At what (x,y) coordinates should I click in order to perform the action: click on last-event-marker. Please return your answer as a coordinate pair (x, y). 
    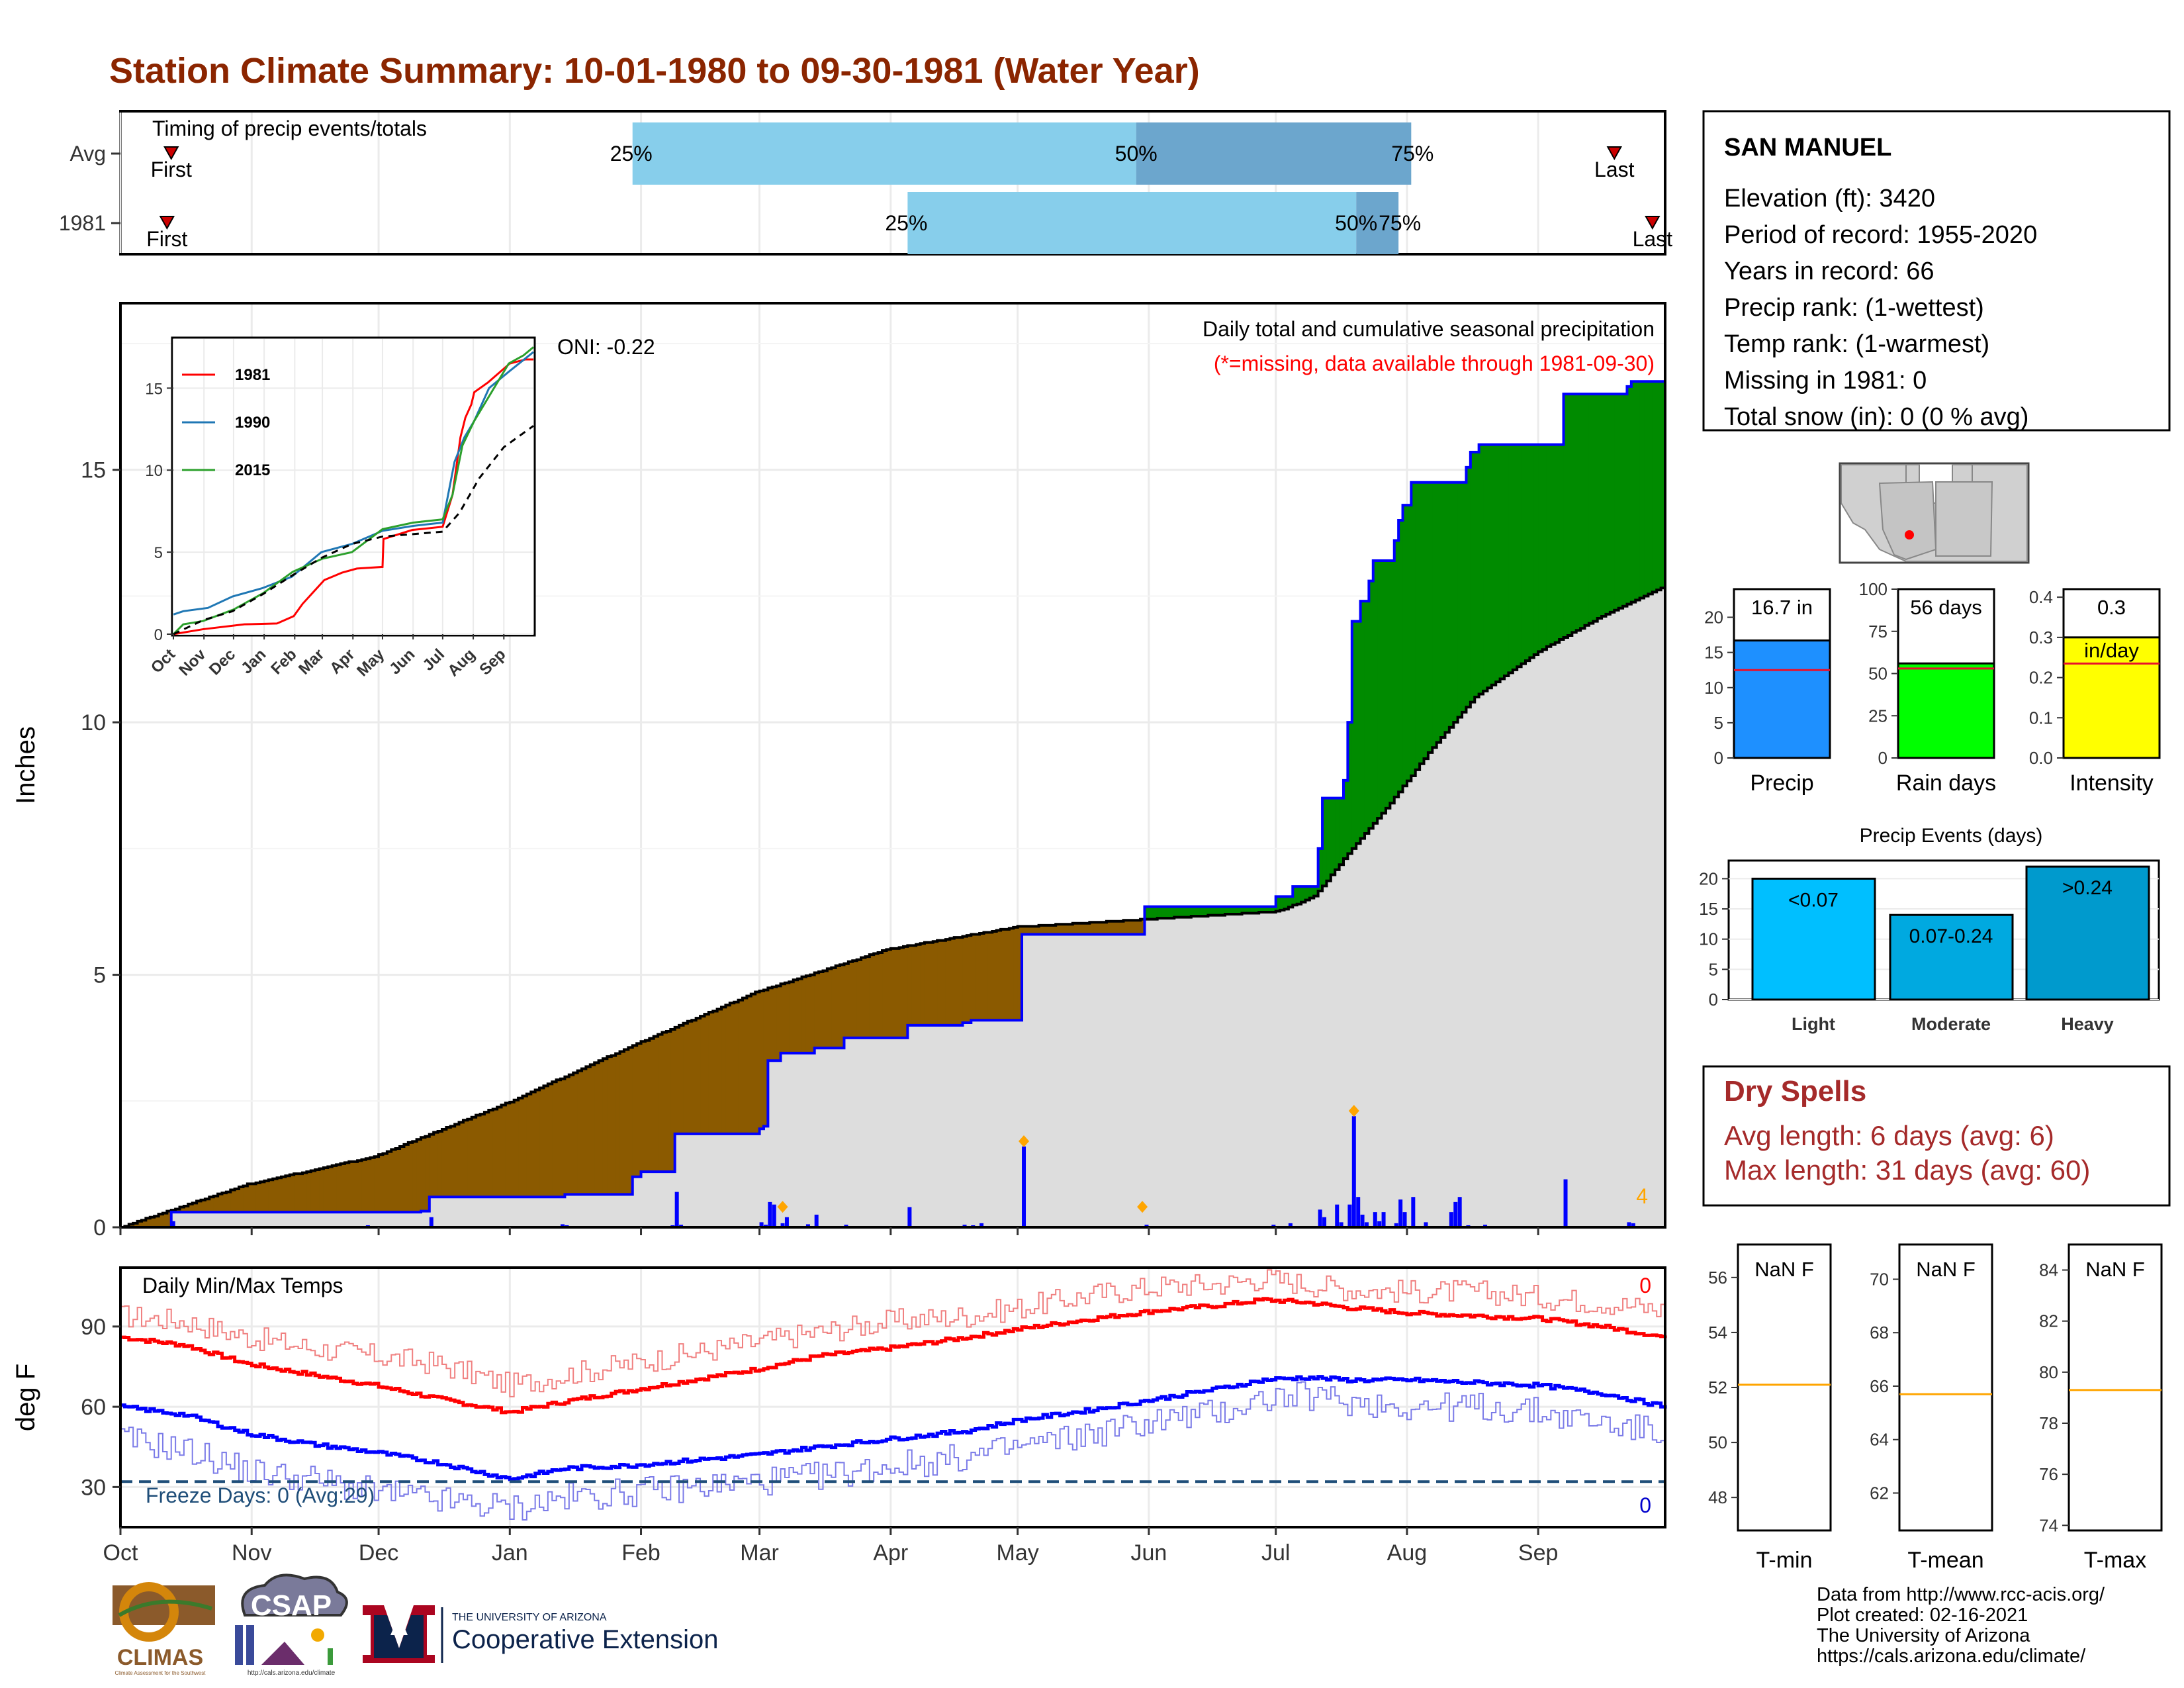
    Looking at the image, I should click on (1614, 153).